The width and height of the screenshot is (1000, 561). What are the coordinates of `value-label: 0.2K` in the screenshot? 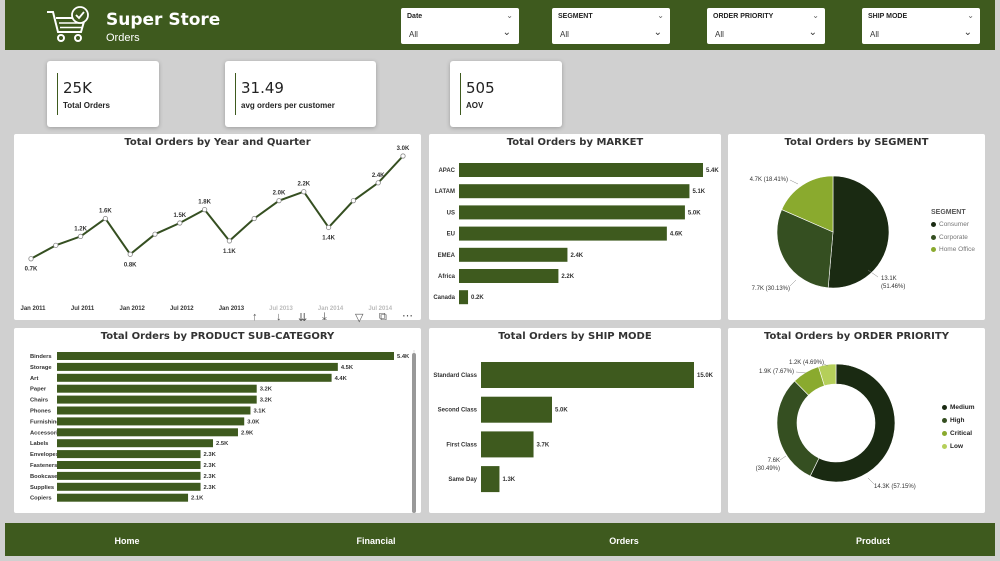 It's located at (477, 298).